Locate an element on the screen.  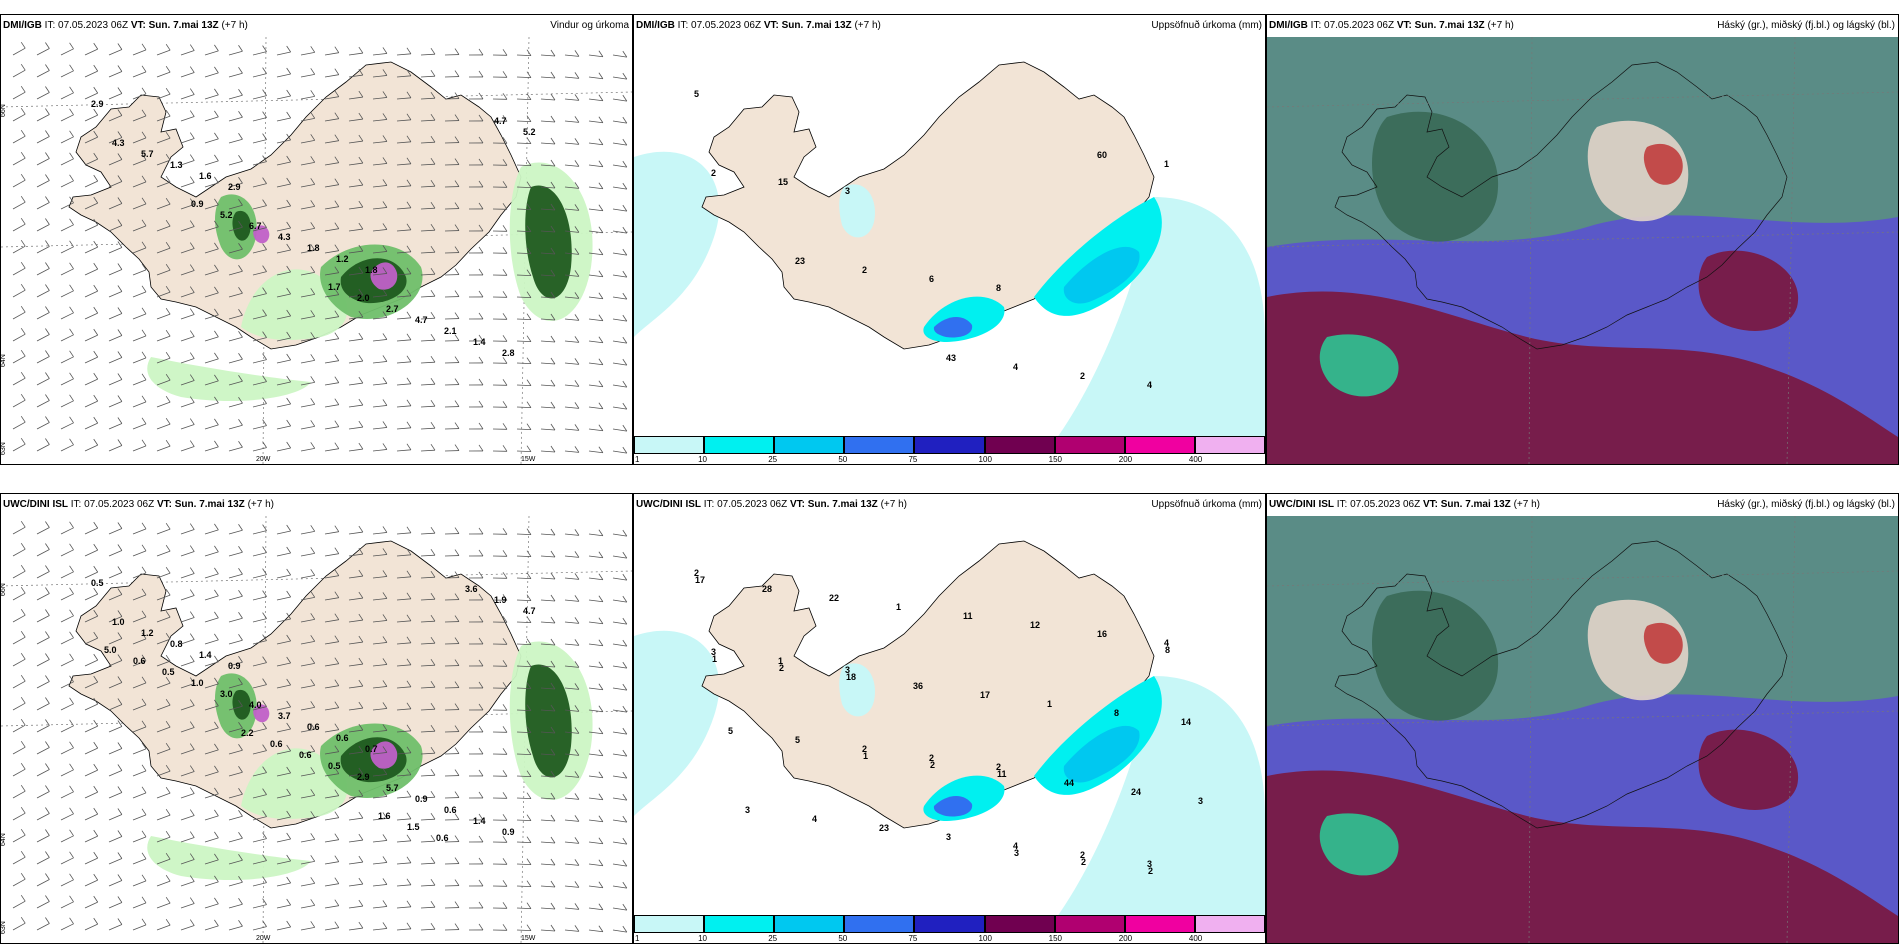
valid-time-label: VT: is located at coordinates (771, 25).